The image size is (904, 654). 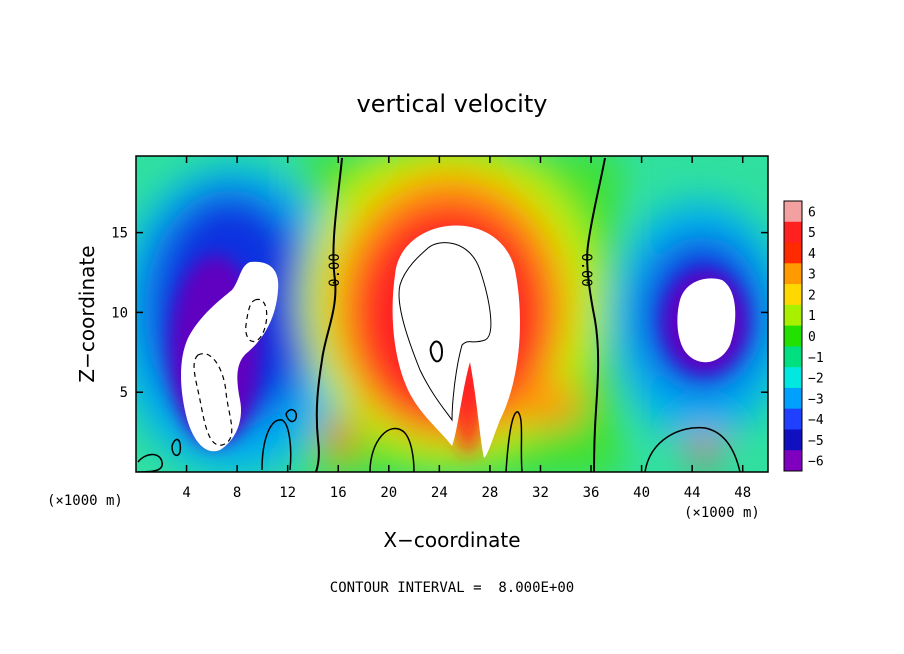 I want to click on contour-bottom-right, so click(x=692, y=449).